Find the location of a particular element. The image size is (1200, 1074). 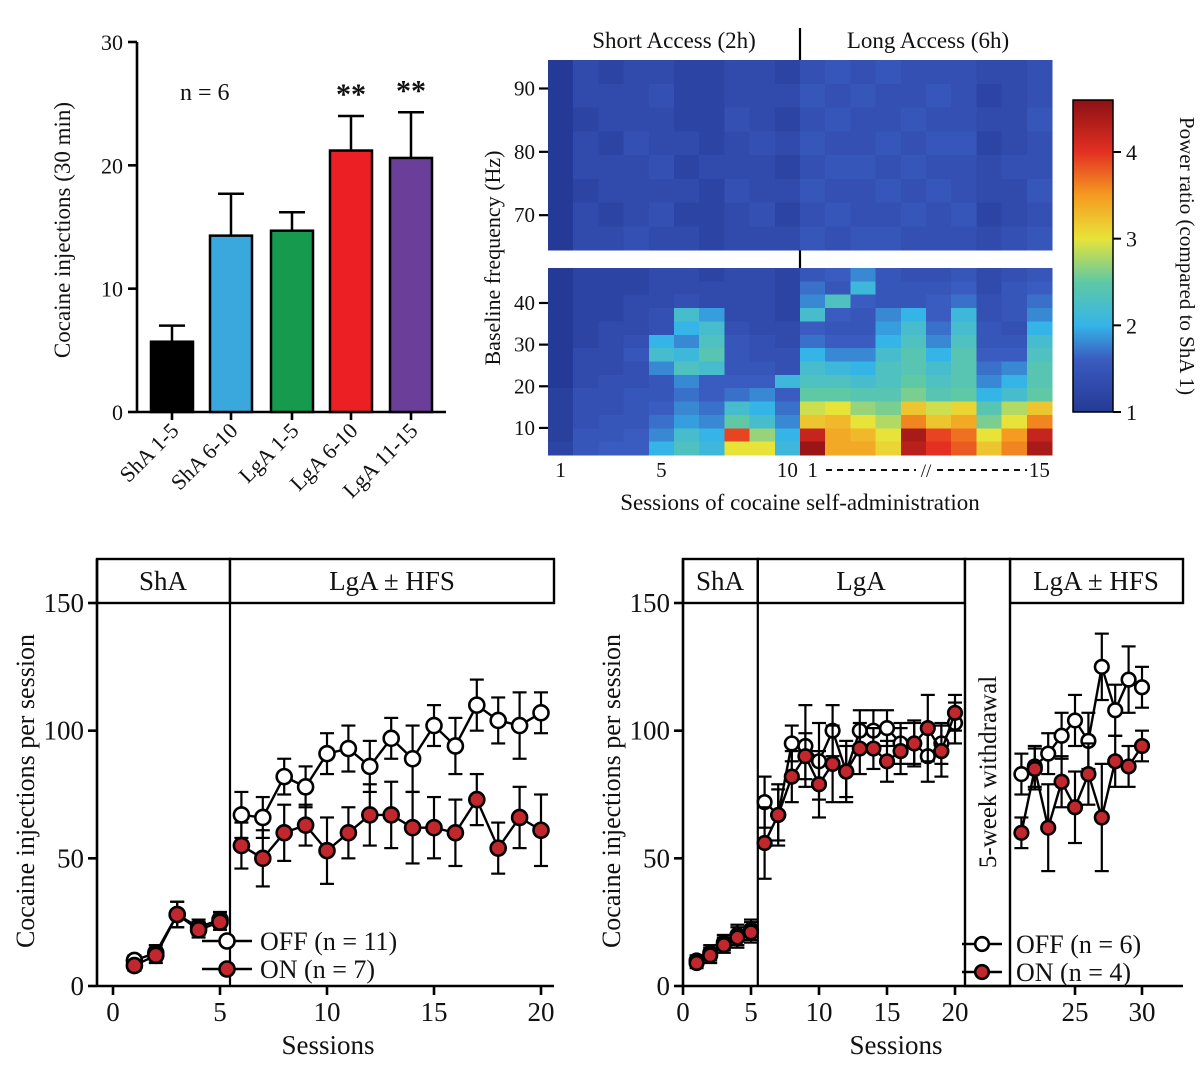

bar-y-tick-label: 30 is located at coordinates (112, 42).